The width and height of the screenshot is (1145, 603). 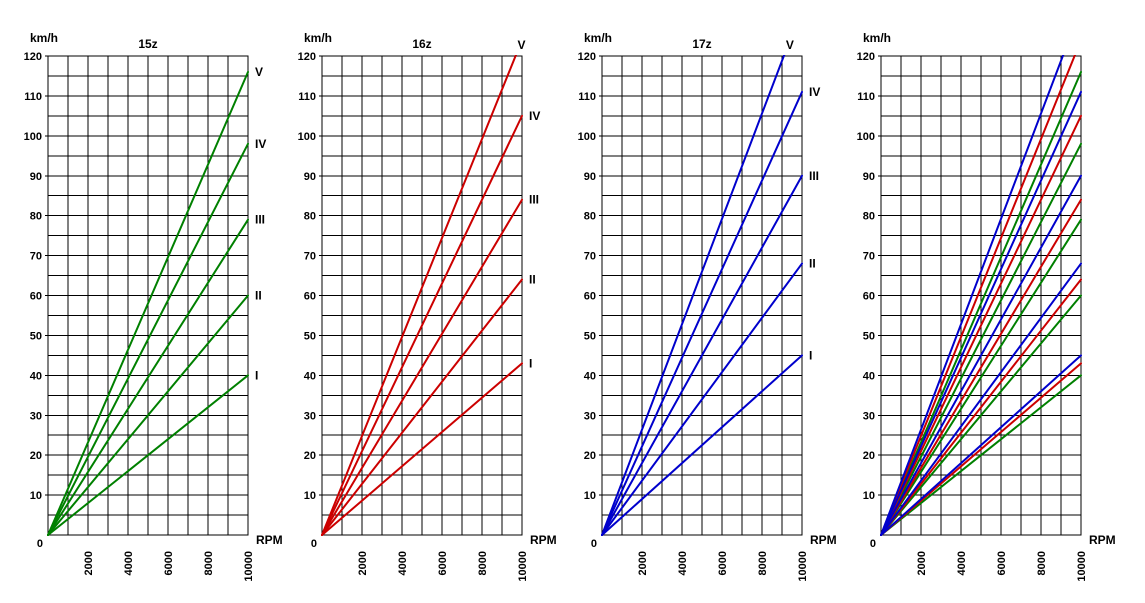 What do you see at coordinates (814, 92) in the screenshot?
I see `gear-label-17z-IV: IV` at bounding box center [814, 92].